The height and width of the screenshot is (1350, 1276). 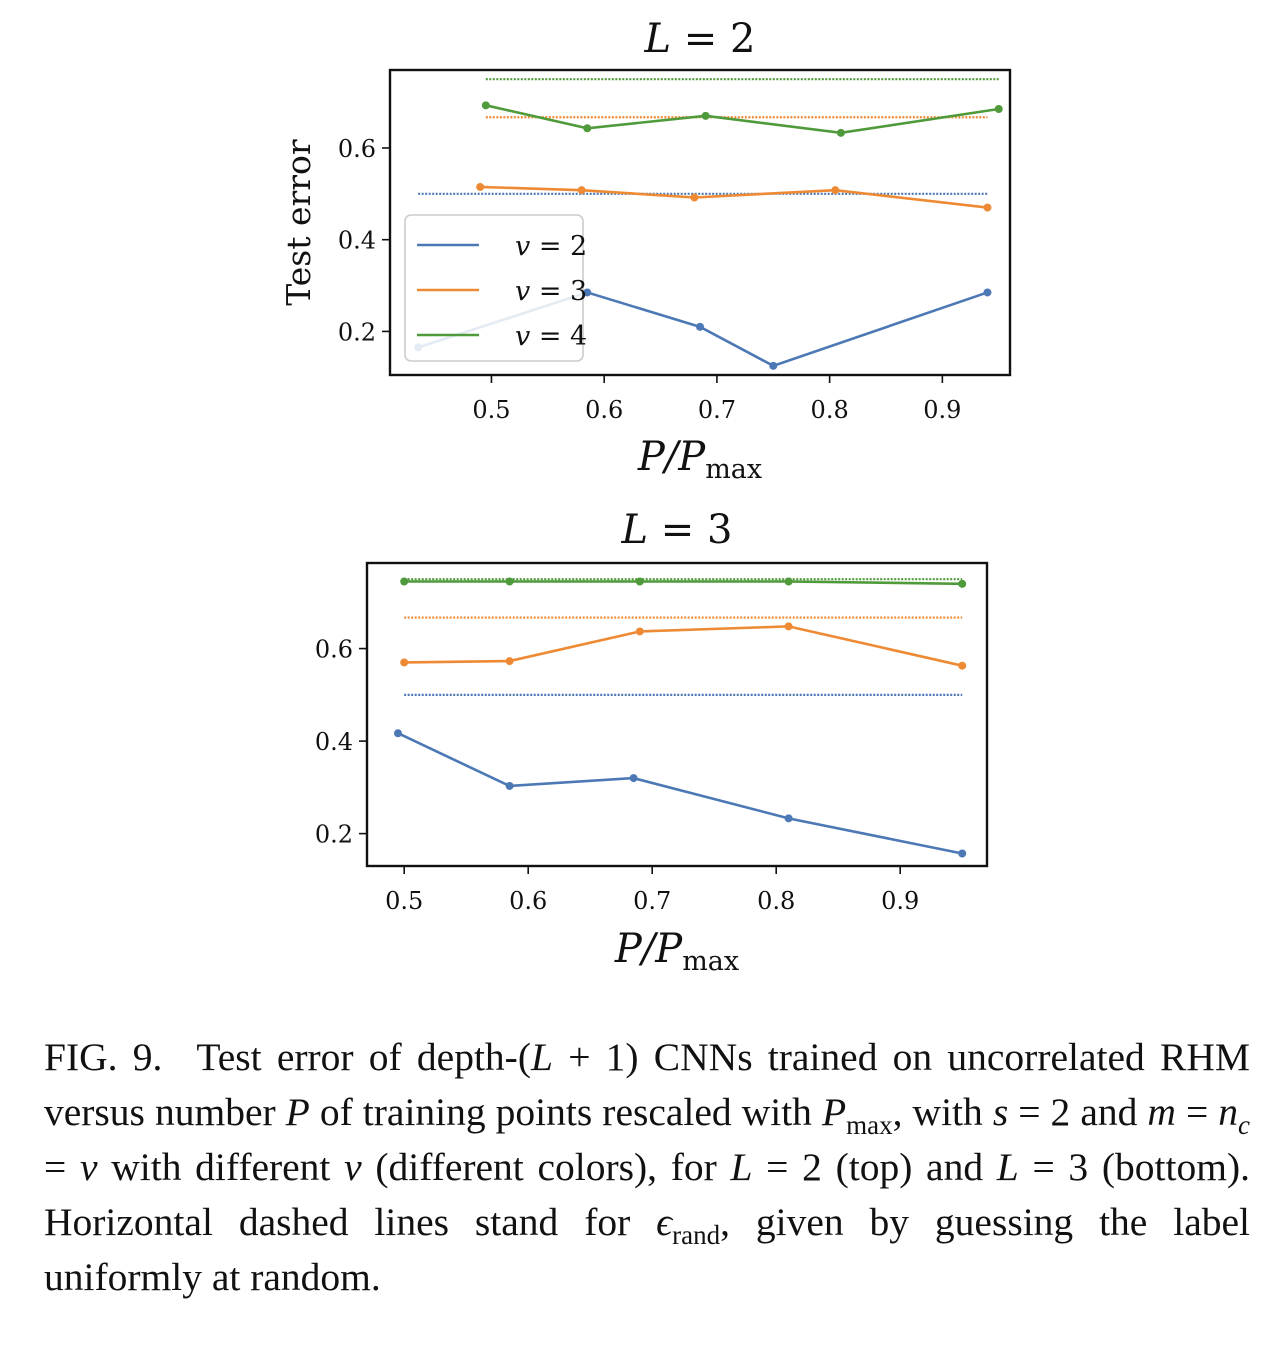 I want to click on legend: v = 2 v = 3 v = 4, so click(x=495, y=288).